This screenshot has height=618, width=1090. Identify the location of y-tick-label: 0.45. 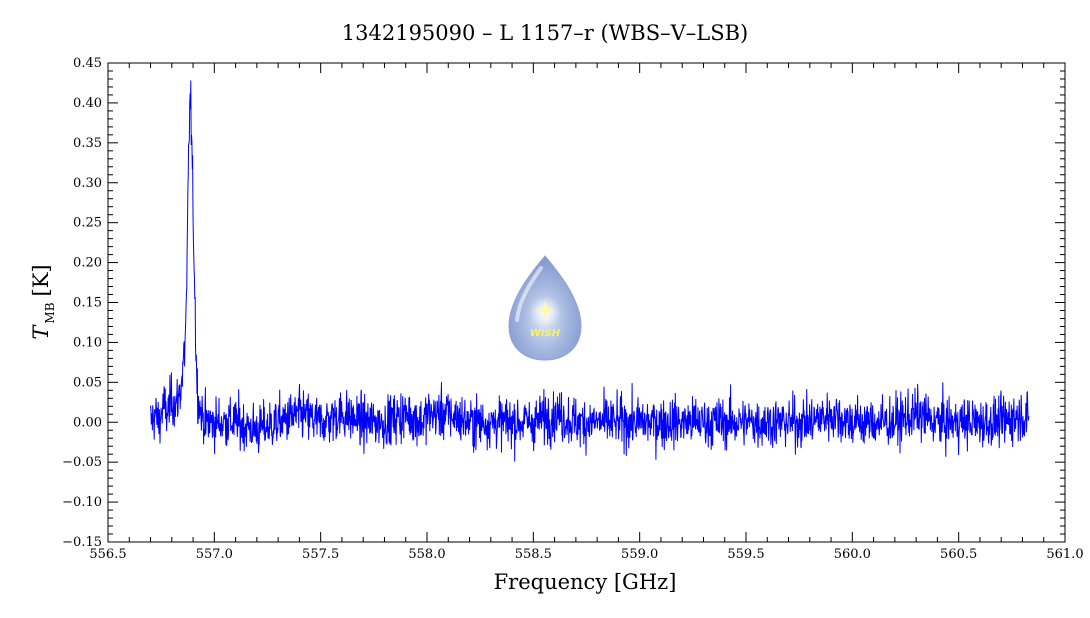
(87, 63).